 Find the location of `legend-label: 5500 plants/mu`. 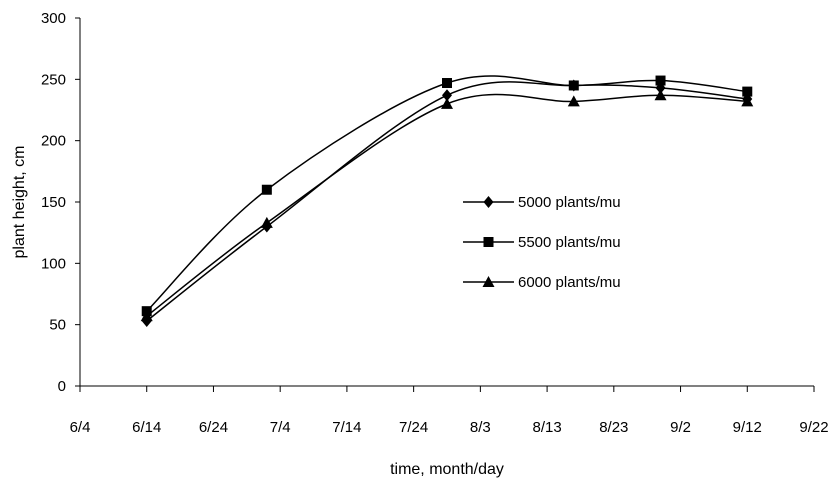

legend-label: 5500 plants/mu is located at coordinates (569, 242).